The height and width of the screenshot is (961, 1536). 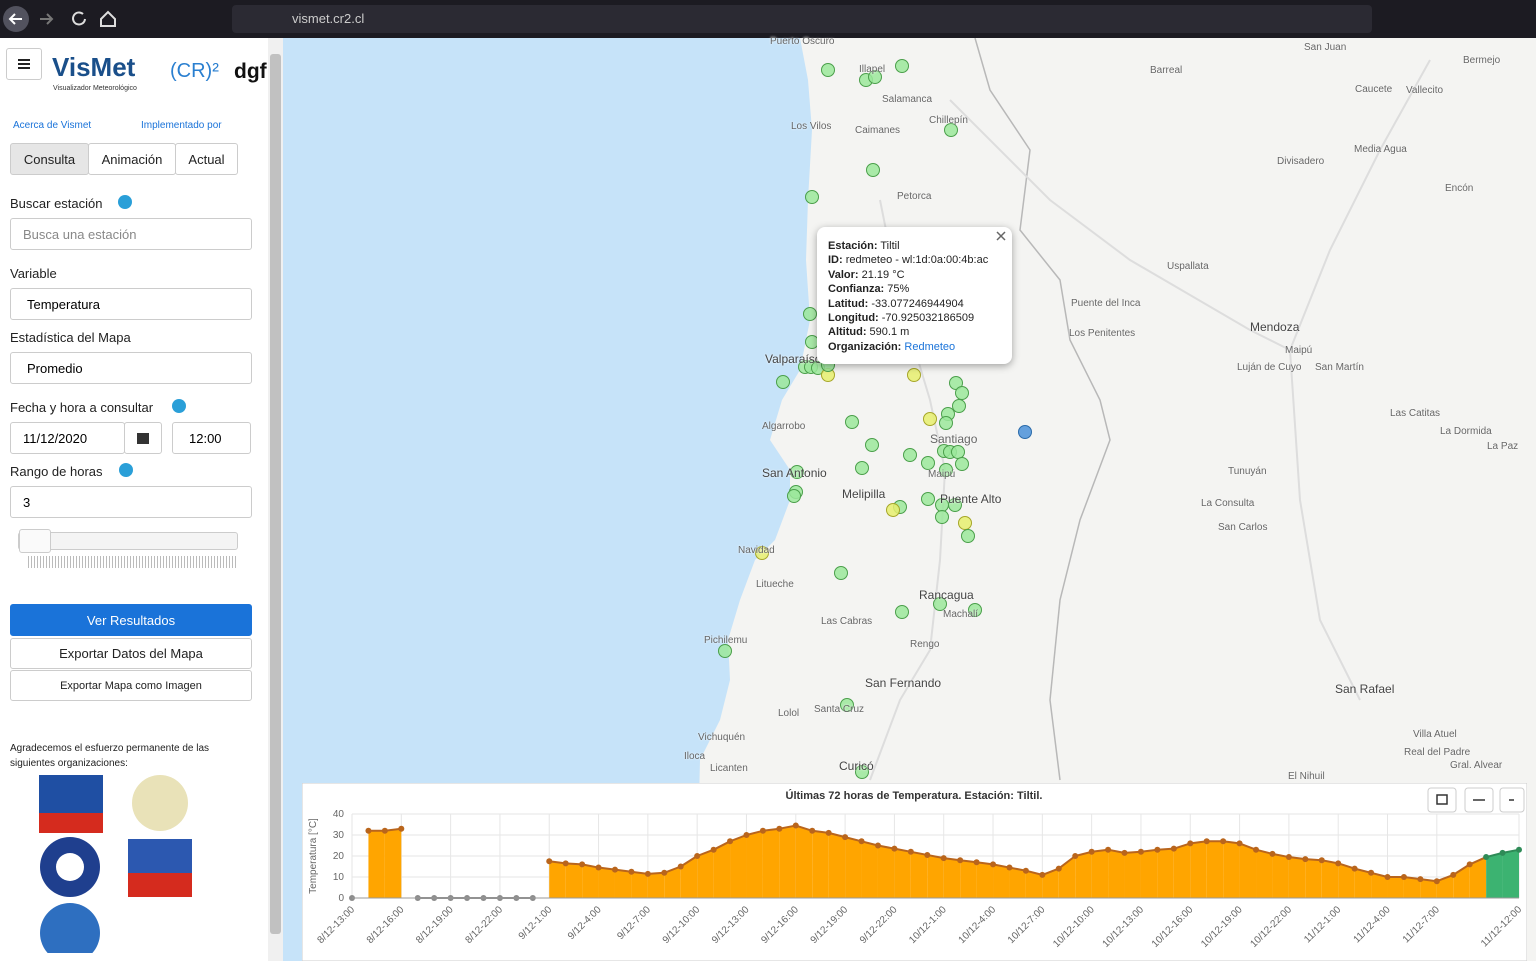 What do you see at coordinates (131, 502) in the screenshot?
I see `range-input: 3` at bounding box center [131, 502].